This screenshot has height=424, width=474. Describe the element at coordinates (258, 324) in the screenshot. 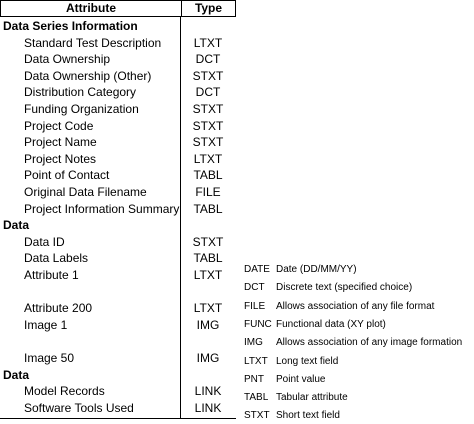

I see `legend-code: FUNC` at that location.